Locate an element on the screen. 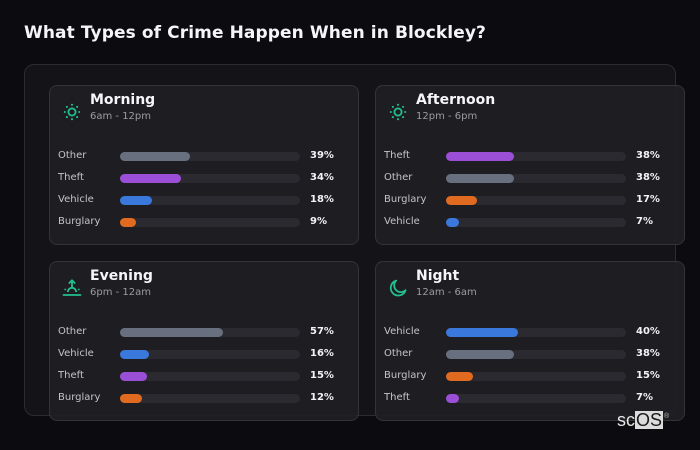 The image size is (700, 450). bar-row: Other 57% is located at coordinates (204, 332).